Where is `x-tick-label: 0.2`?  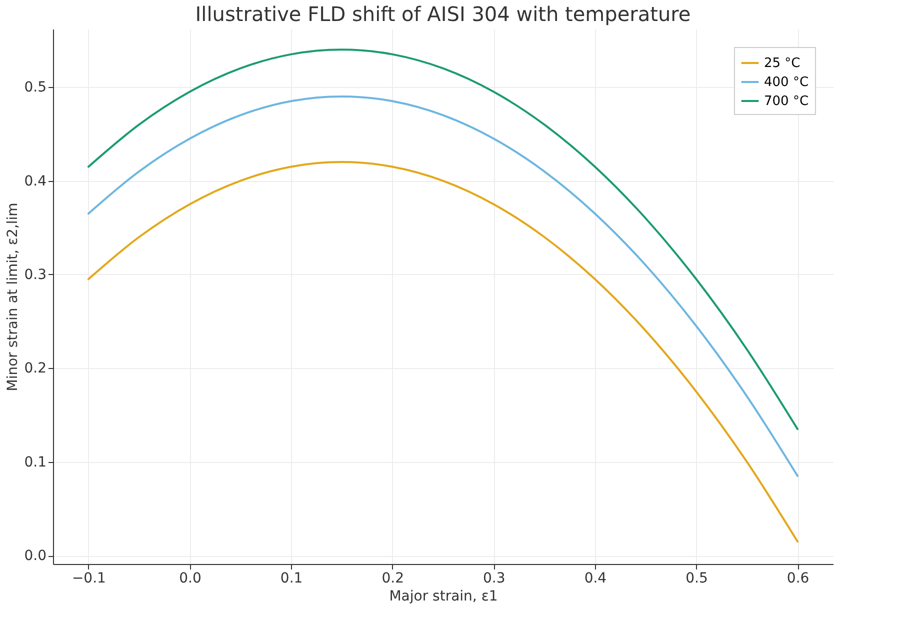 x-tick-label: 0.2 is located at coordinates (393, 578).